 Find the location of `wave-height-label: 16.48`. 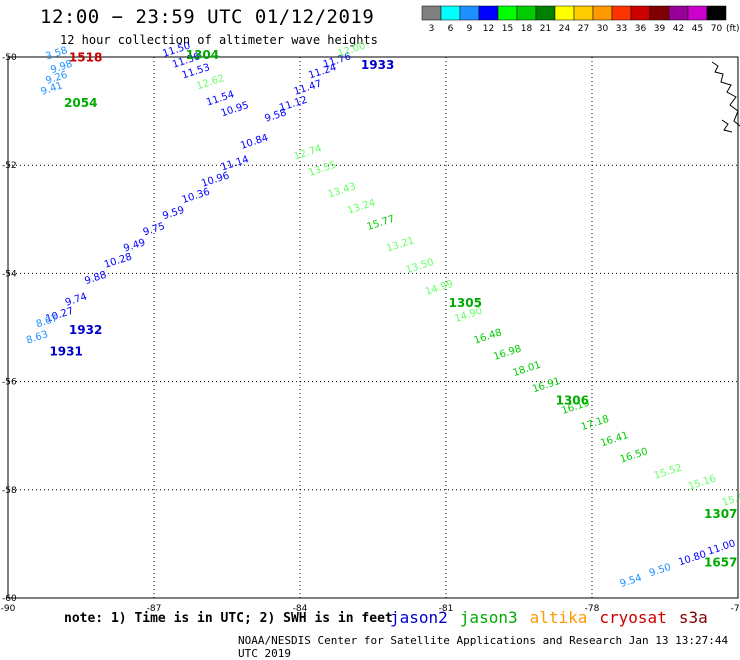

wave-height-label: 16.48 is located at coordinates (488, 336).